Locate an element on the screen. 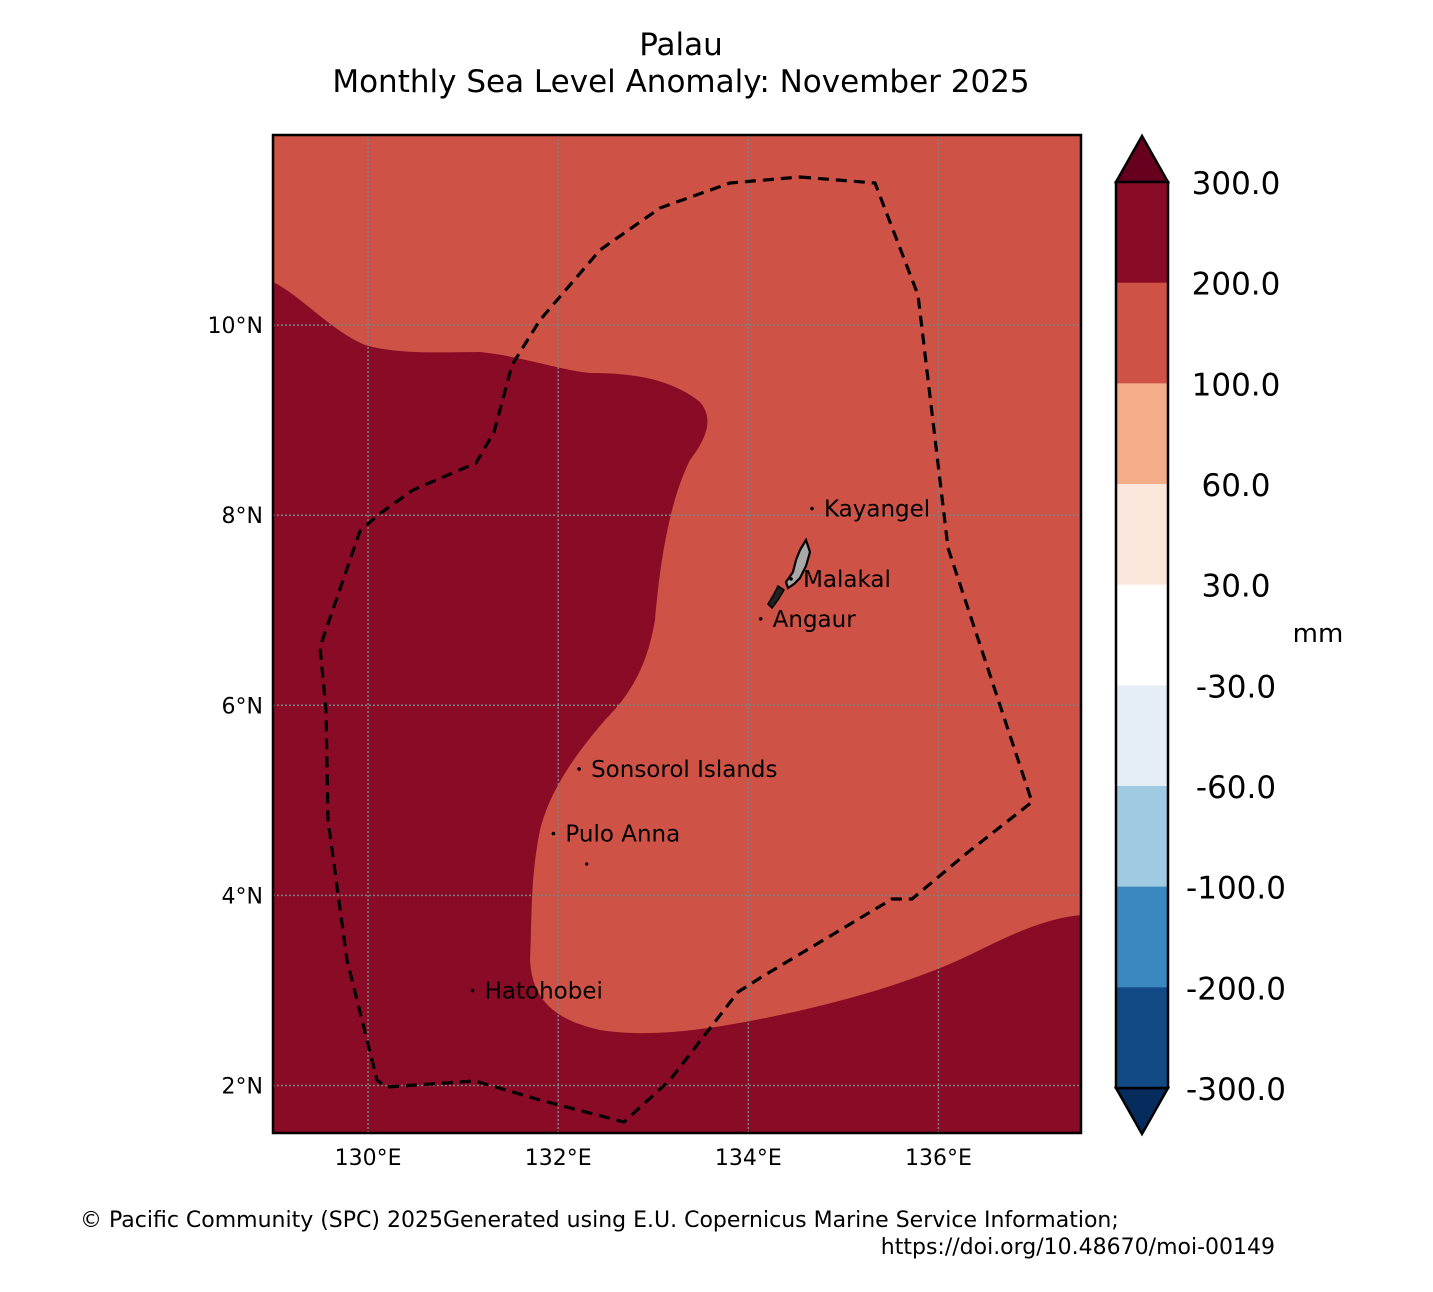  place-label: Kayangel is located at coordinates (877, 510).